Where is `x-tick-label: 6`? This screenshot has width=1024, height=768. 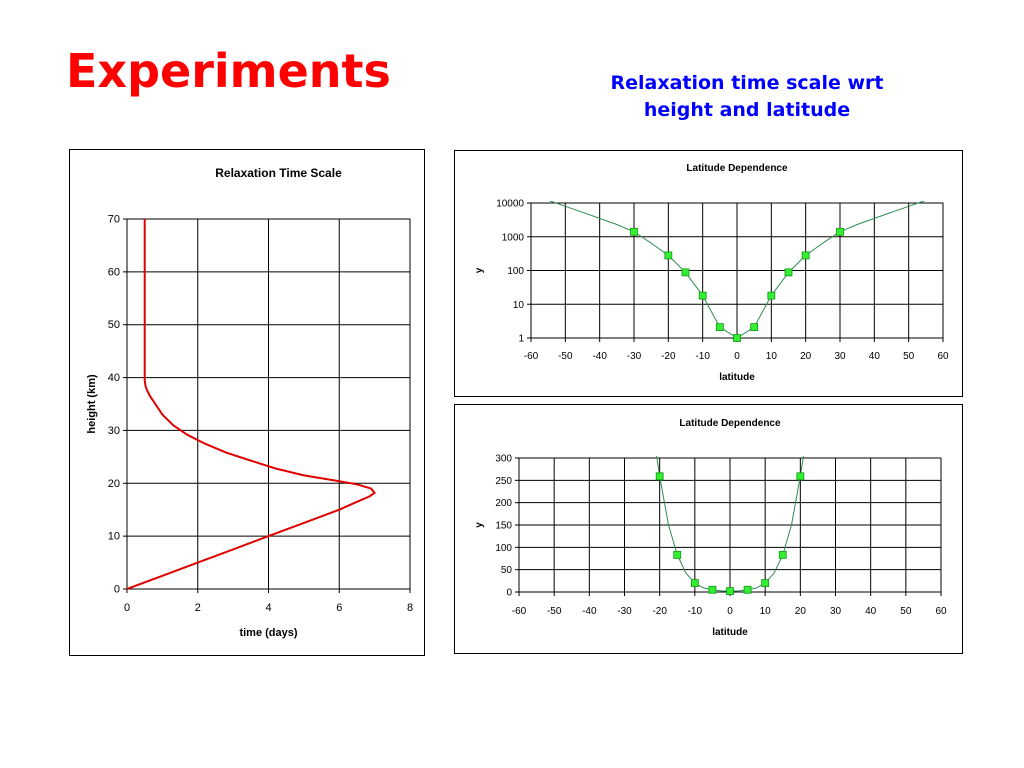
x-tick-label: 6 is located at coordinates (339, 608).